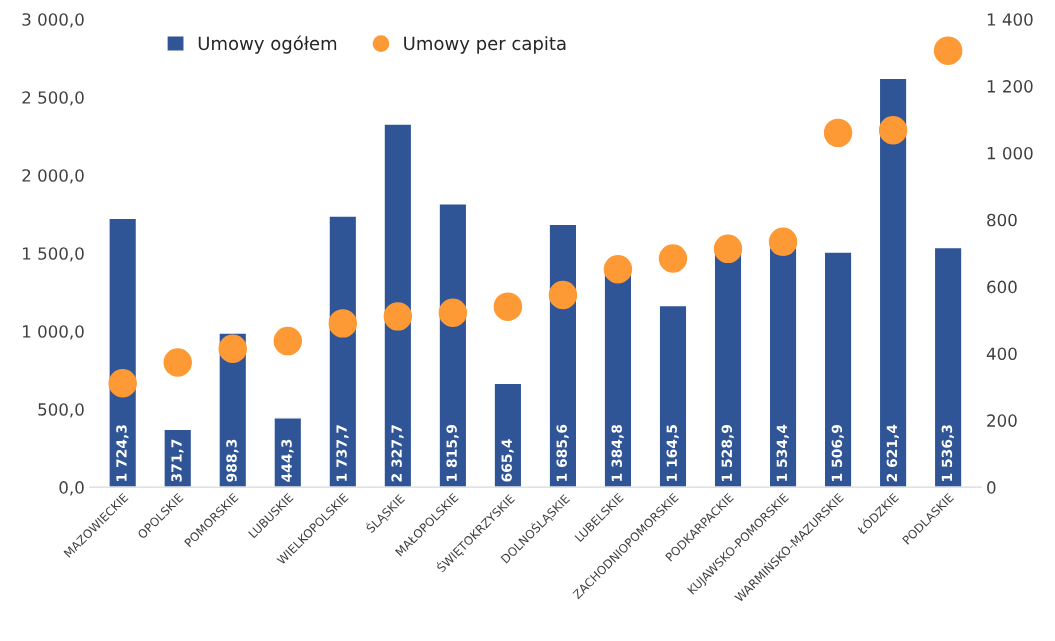 This screenshot has height=641, width=1055. I want to click on data-label: 444,3, so click(287, 460).